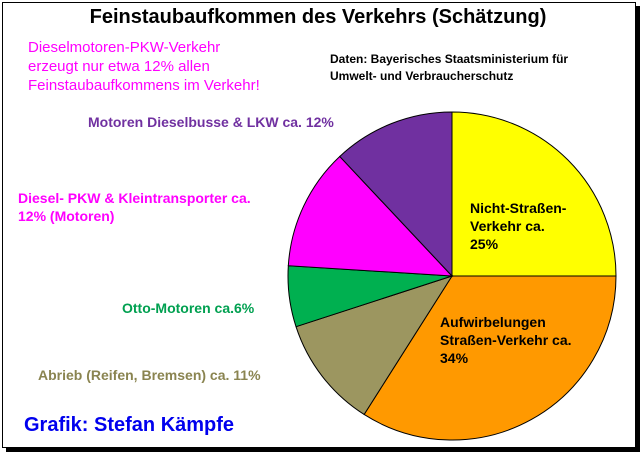 The image size is (640, 452). I want to click on slice-nicht-strassen, so click(534, 194).